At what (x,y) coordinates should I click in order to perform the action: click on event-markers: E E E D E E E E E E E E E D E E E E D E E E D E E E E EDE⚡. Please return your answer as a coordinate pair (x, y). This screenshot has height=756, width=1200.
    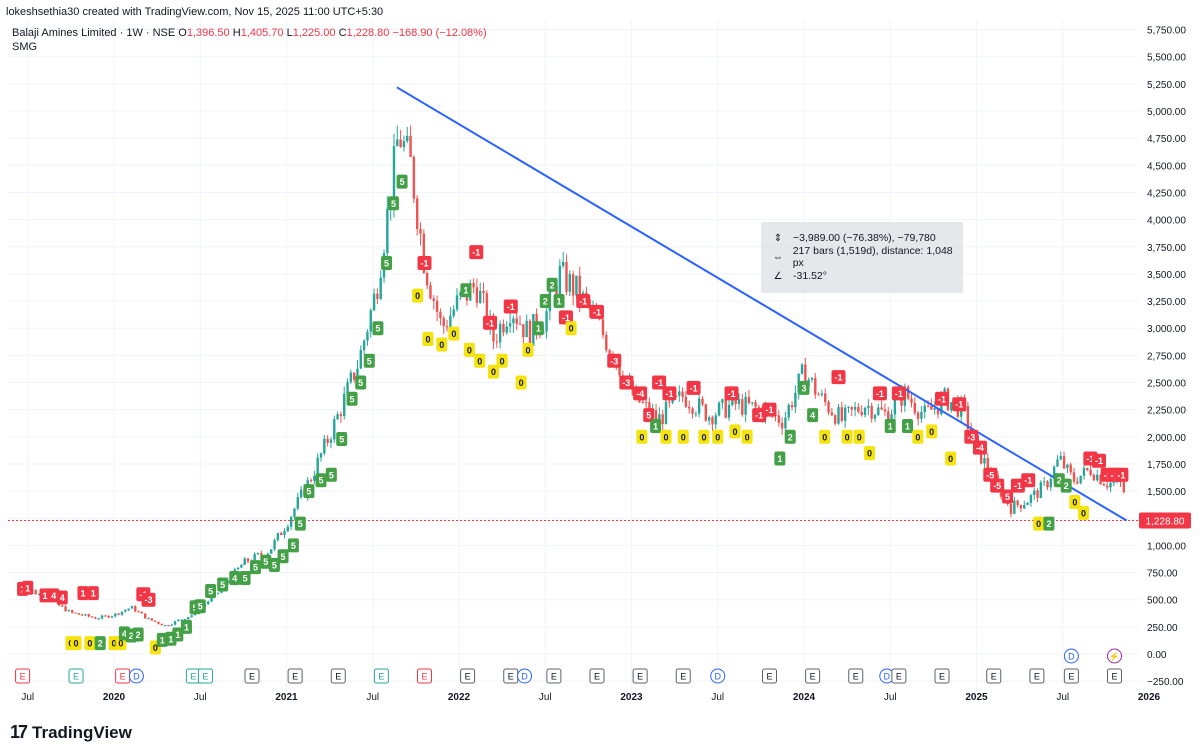
    Looking at the image, I should click on (568, 666).